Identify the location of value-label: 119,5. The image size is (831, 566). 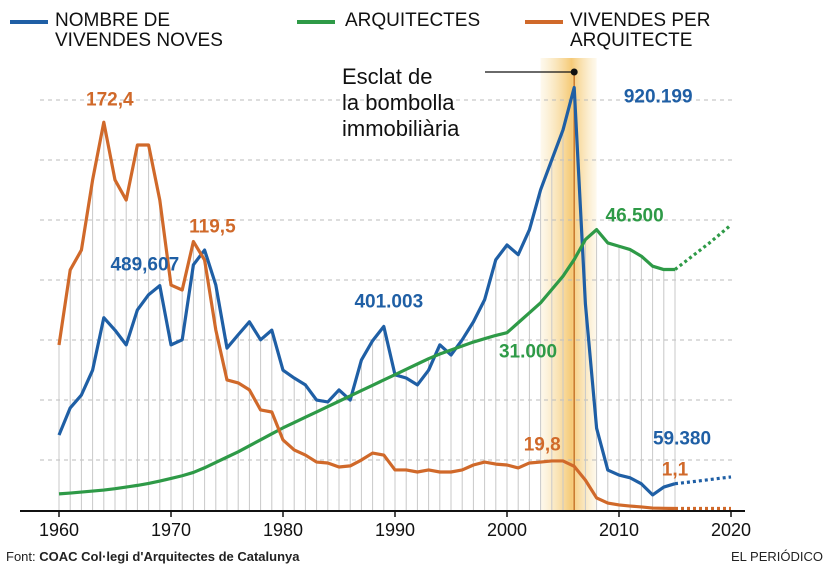
(212, 227).